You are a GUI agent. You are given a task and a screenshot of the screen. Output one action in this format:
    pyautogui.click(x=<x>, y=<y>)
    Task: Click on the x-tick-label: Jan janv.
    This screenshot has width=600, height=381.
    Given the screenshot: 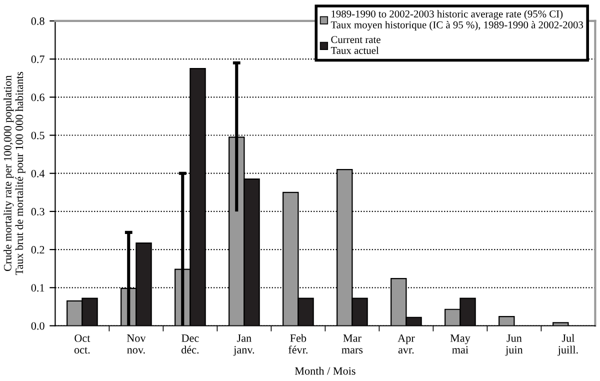 What is the action you would take?
    pyautogui.click(x=243, y=345)
    